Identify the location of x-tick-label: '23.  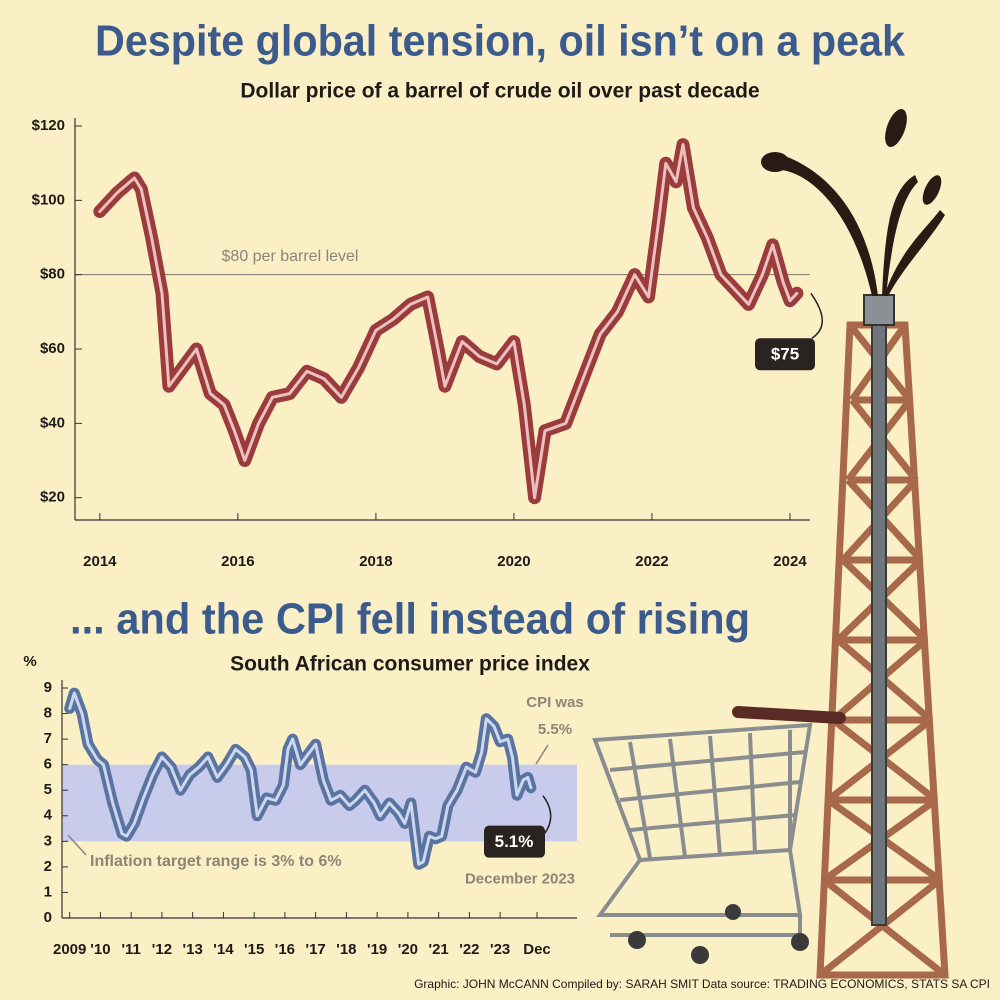
(500, 949).